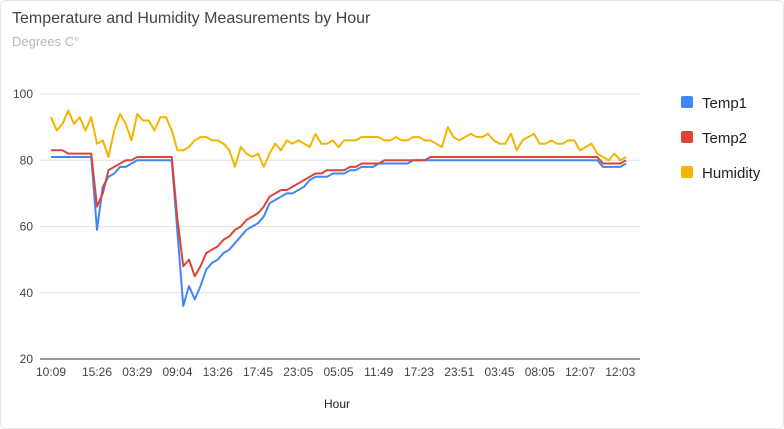 The height and width of the screenshot is (429, 784). I want to click on legend-swatch-temp2, so click(687, 137).